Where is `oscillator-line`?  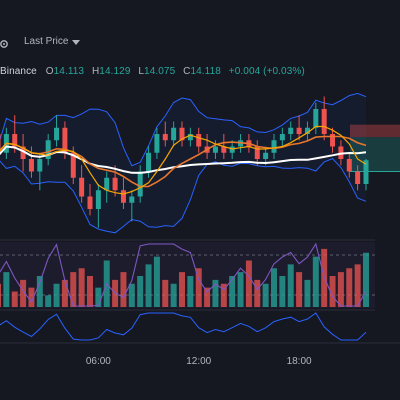 oscillator-line is located at coordinates (183, 326).